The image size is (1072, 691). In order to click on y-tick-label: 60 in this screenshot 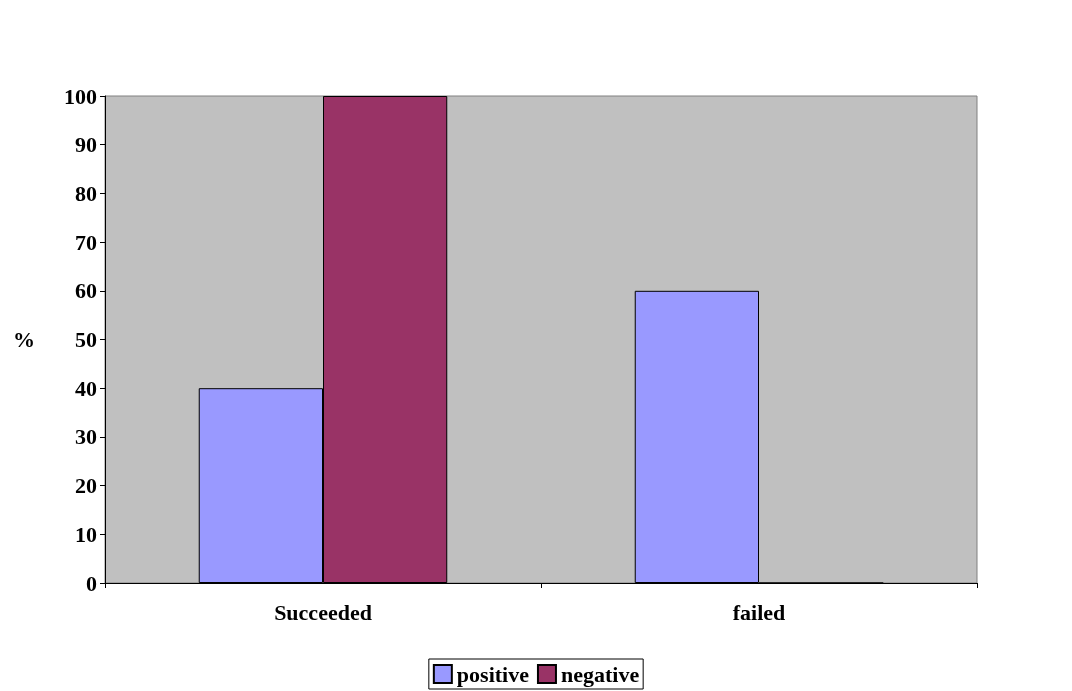, I will do `click(86, 291)`.